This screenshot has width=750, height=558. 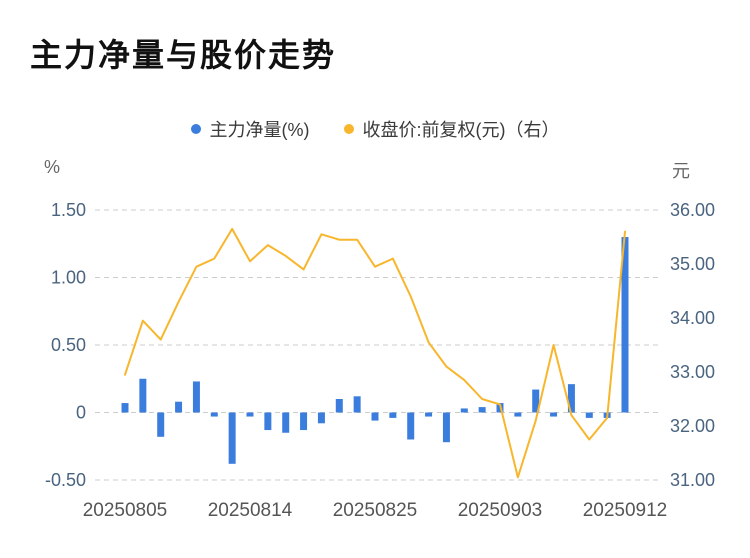 What do you see at coordinates (625, 510) in the screenshot?
I see `x-axis-tick: 20250912` at bounding box center [625, 510].